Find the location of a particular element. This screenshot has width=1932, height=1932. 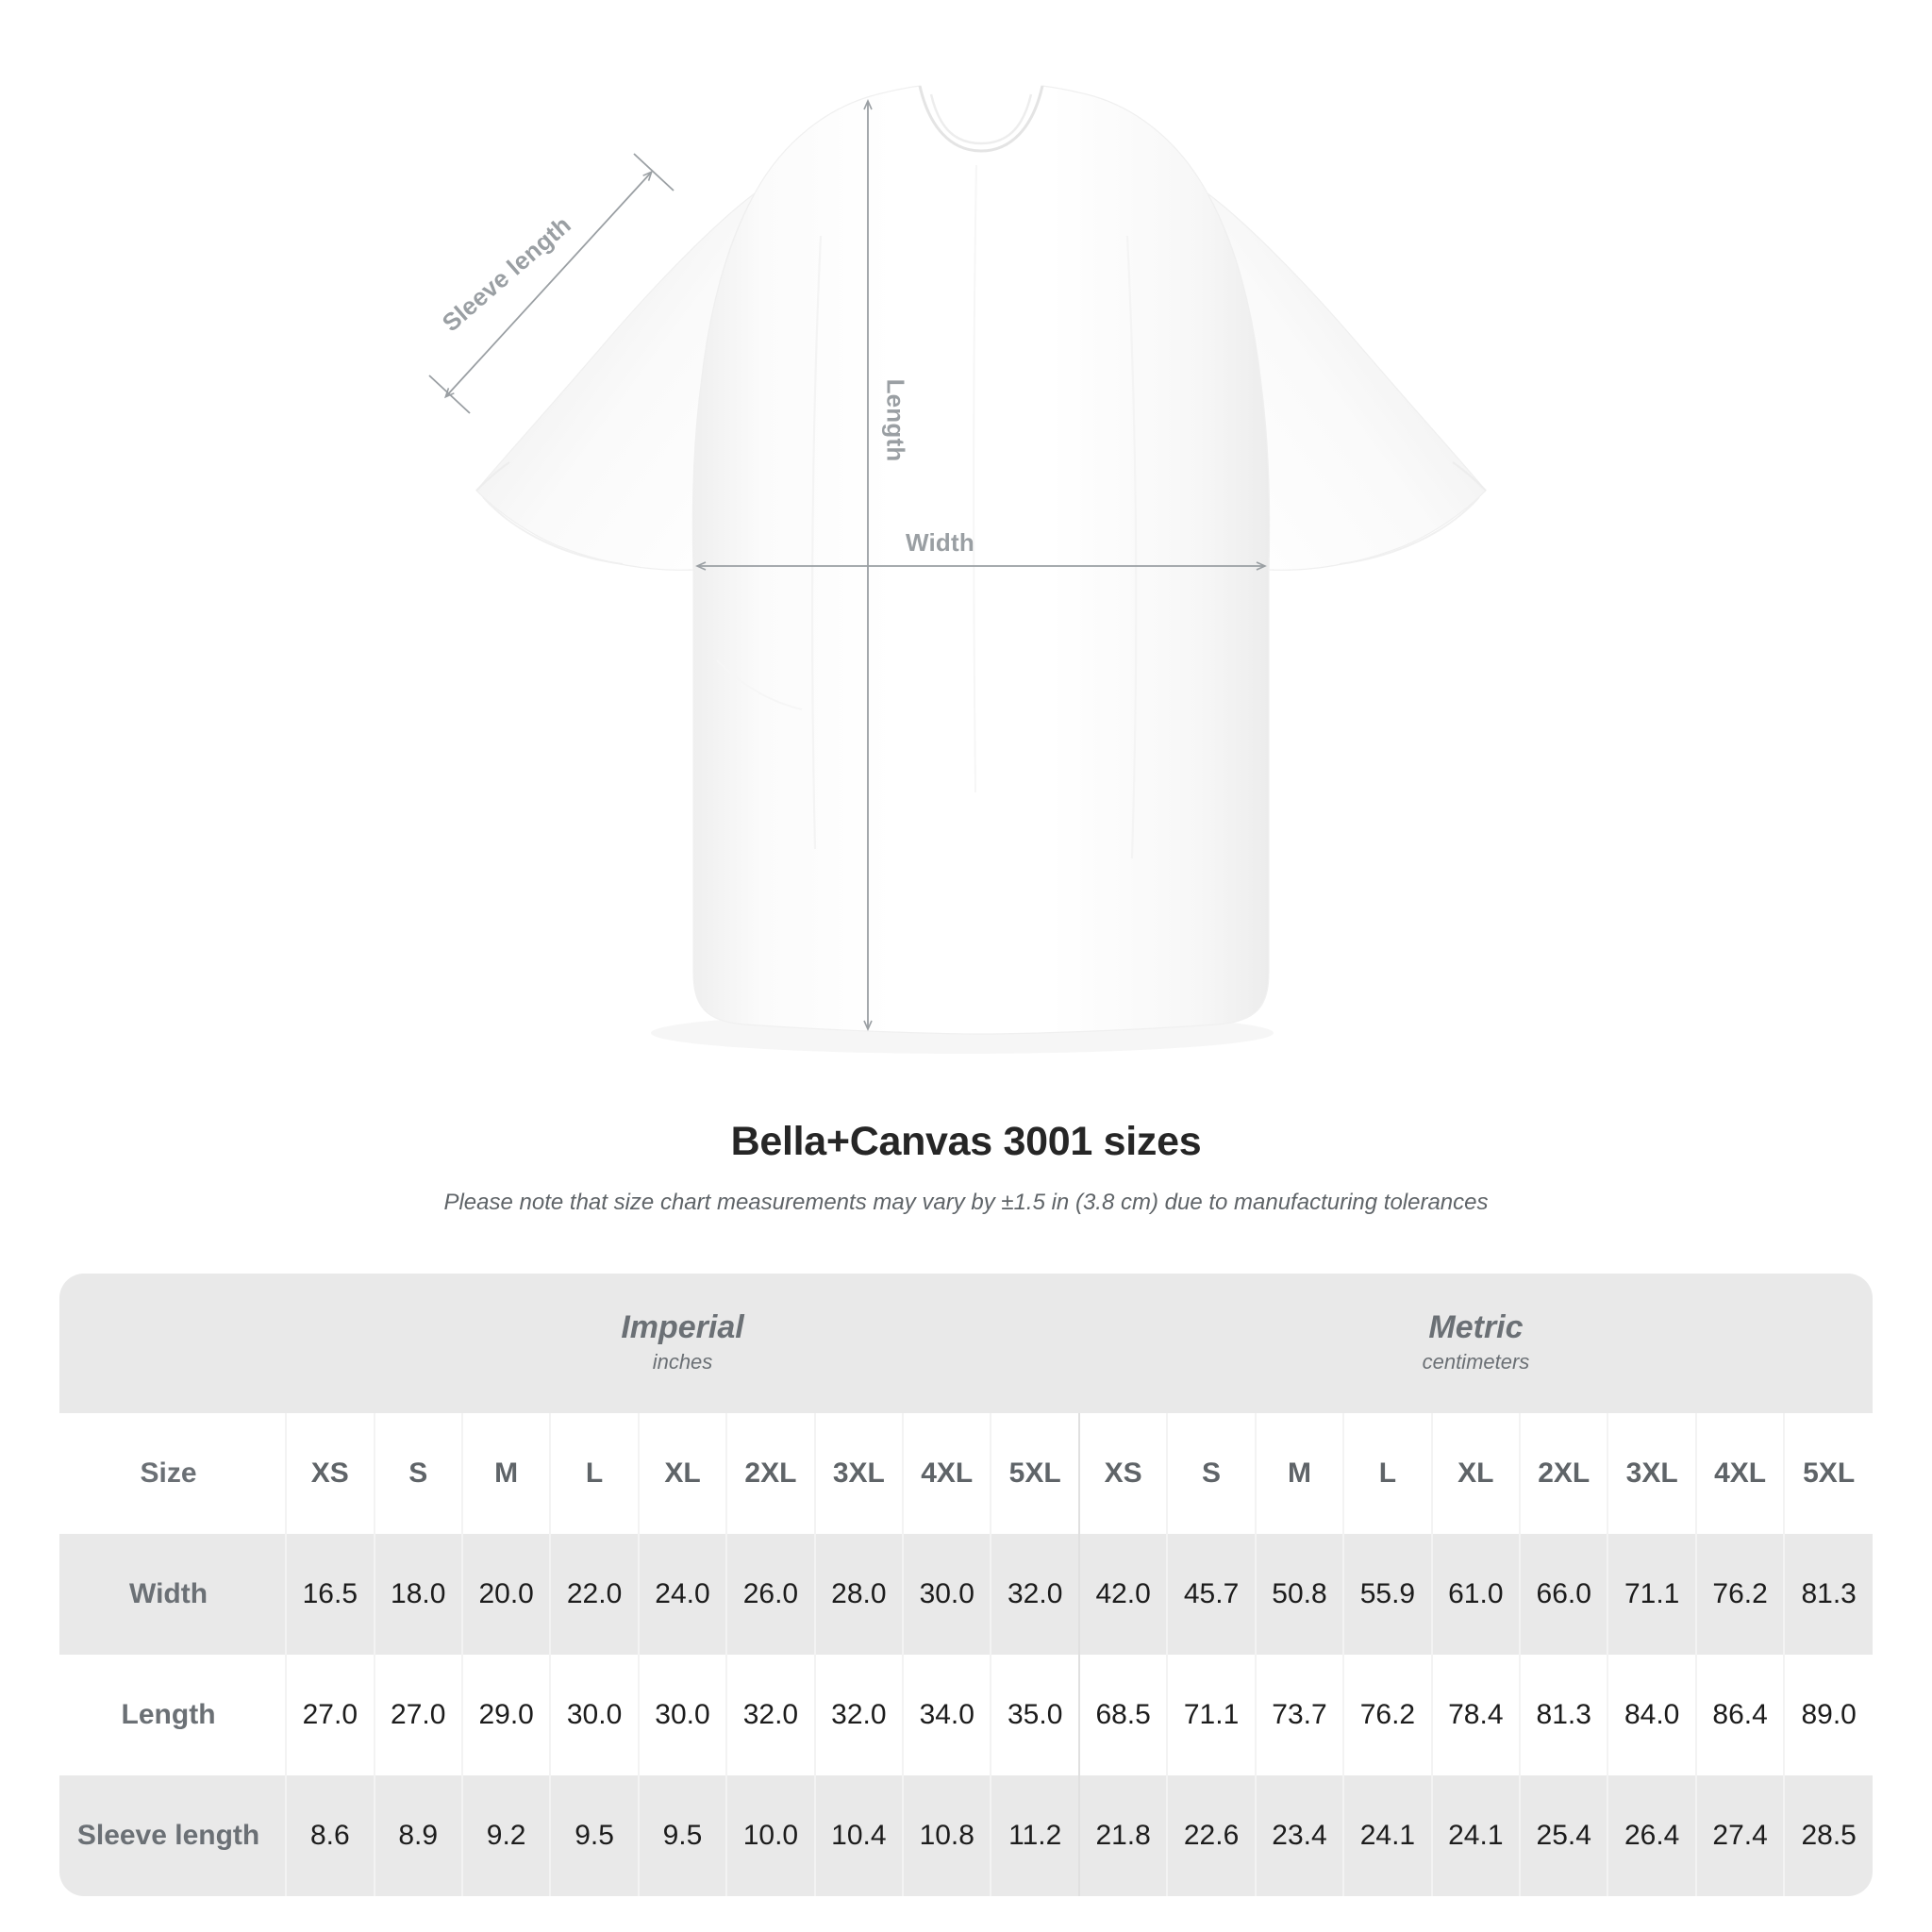

unit-group-metric-name: Metric is located at coordinates (1476, 1326).